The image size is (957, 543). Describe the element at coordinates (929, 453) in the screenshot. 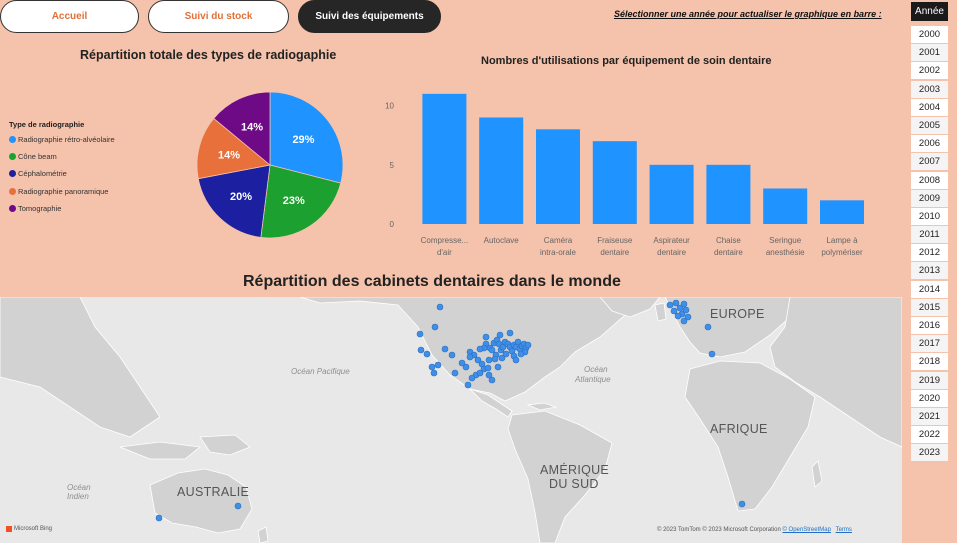

I see `year-option-2023: 2023` at that location.